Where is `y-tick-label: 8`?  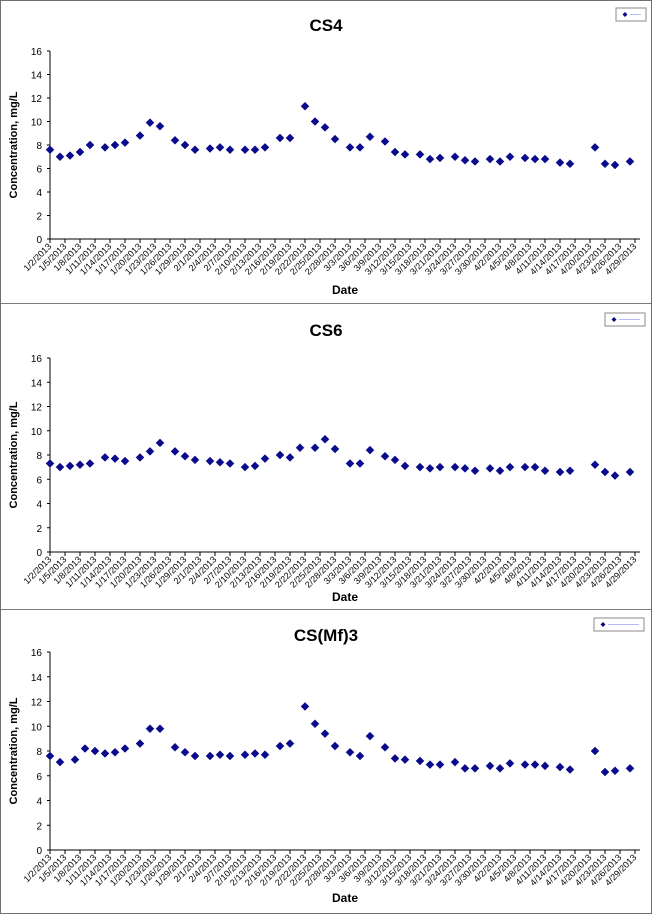
y-tick-label: 8 is located at coordinates (39, 456).